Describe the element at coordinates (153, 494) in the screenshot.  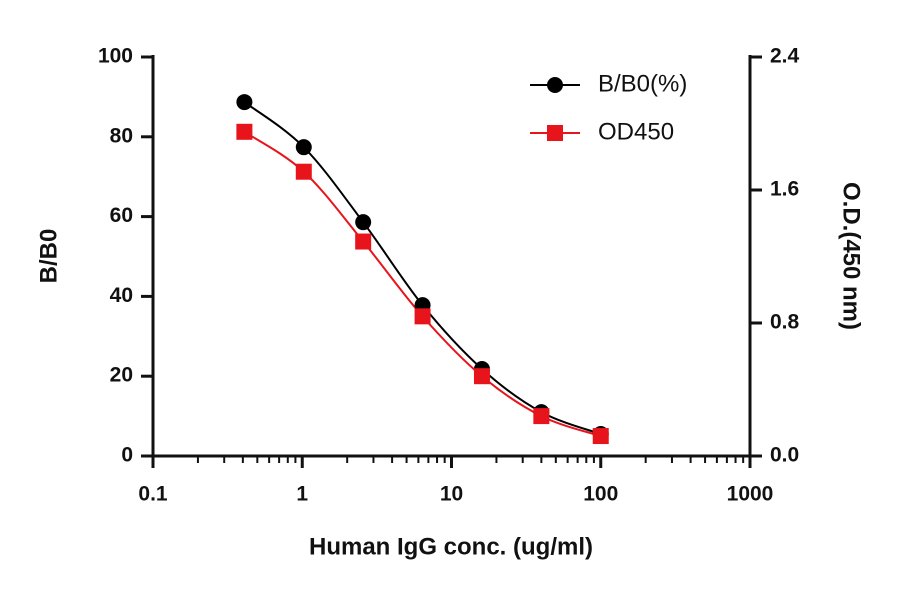
I see `x-tick-label: 0.1` at that location.